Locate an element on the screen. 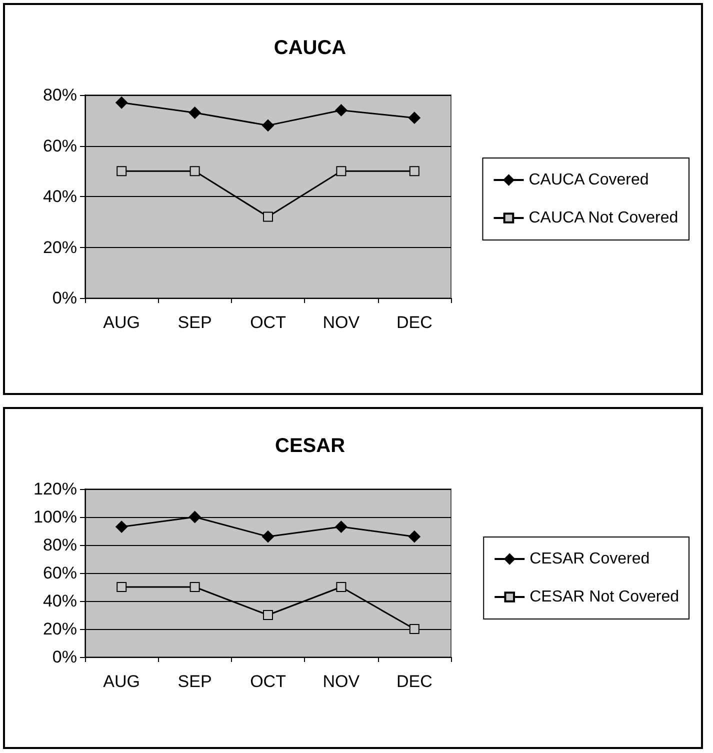 The image size is (713, 753). legend-label: CAUCA Covered is located at coordinates (588, 180).